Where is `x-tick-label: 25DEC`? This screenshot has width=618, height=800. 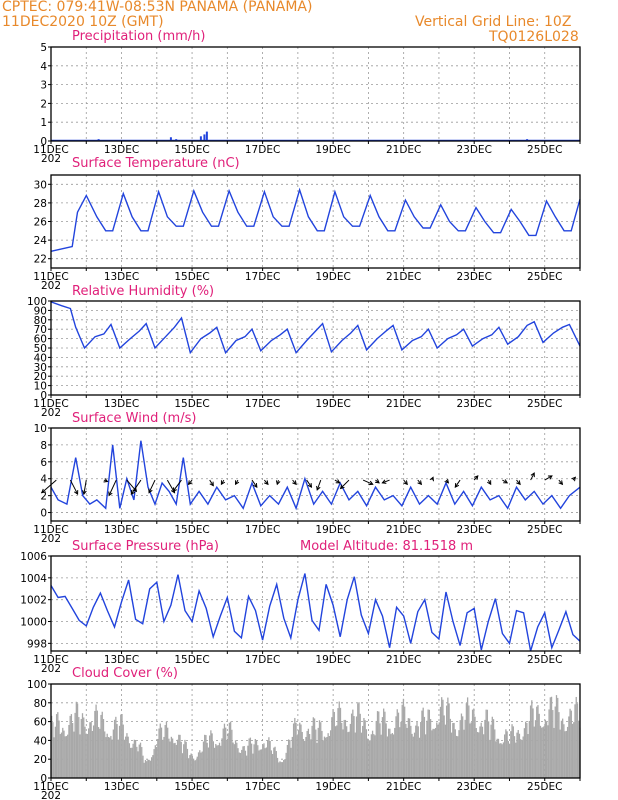
x-tick-label: 25DEC is located at coordinates (544, 787).